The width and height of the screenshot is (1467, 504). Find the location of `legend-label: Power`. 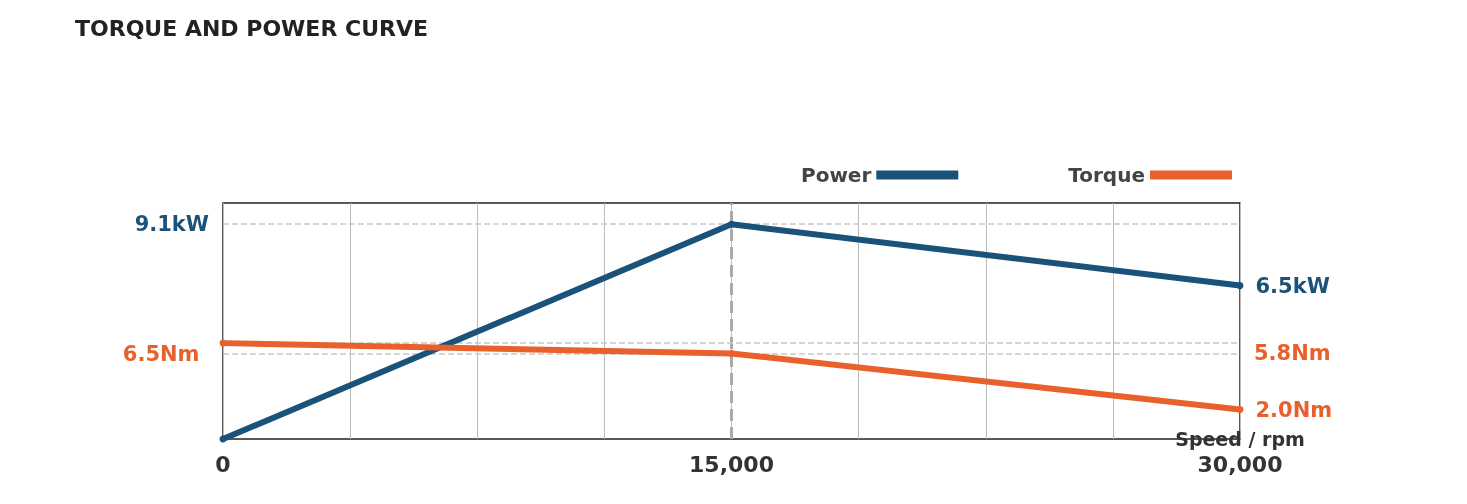

legend-label: Power is located at coordinates (836, 175).